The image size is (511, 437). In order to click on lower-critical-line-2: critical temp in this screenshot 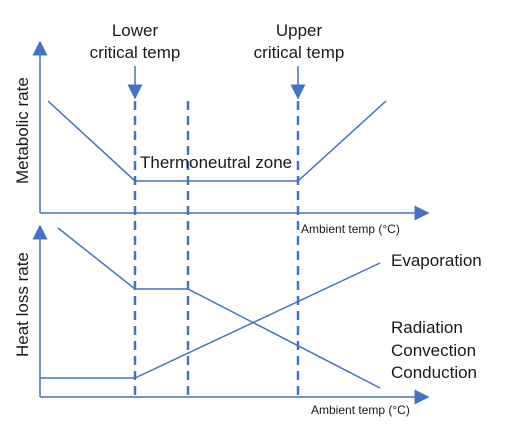, I will do `click(135, 52)`.